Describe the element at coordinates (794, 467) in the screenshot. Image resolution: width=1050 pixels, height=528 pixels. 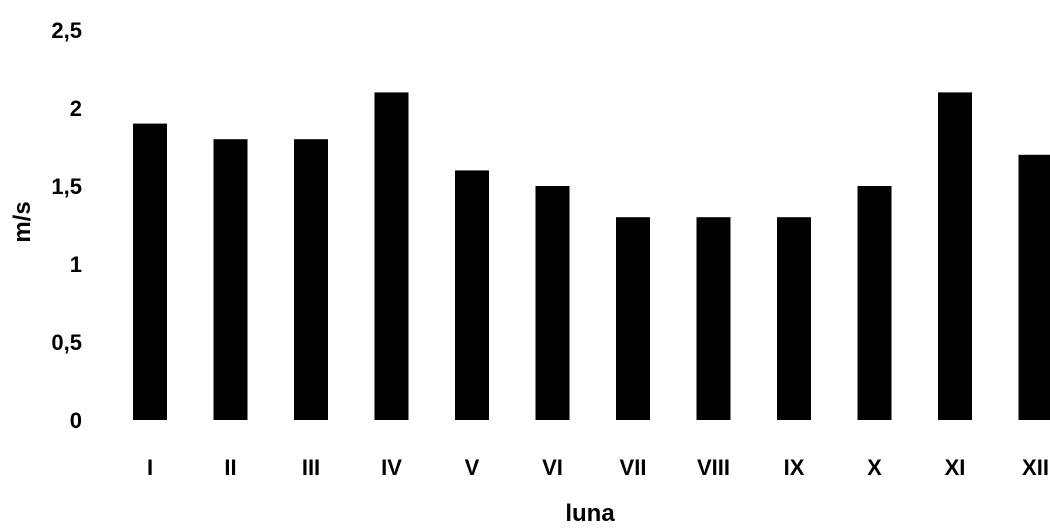
I see `x-tick-label: IX` at that location.